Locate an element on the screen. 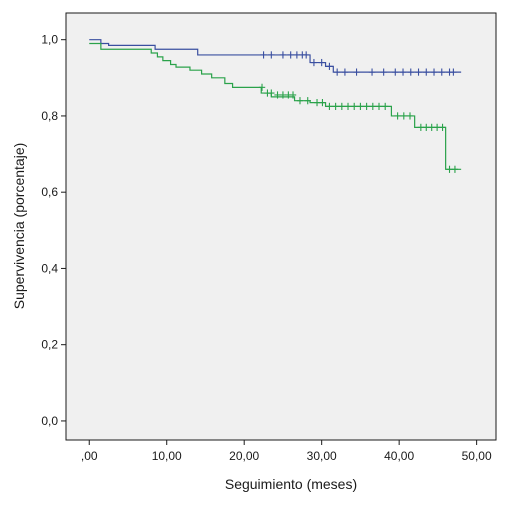 This screenshot has width=511, height=505. x-tick-label: 30,00 is located at coordinates (322, 456).